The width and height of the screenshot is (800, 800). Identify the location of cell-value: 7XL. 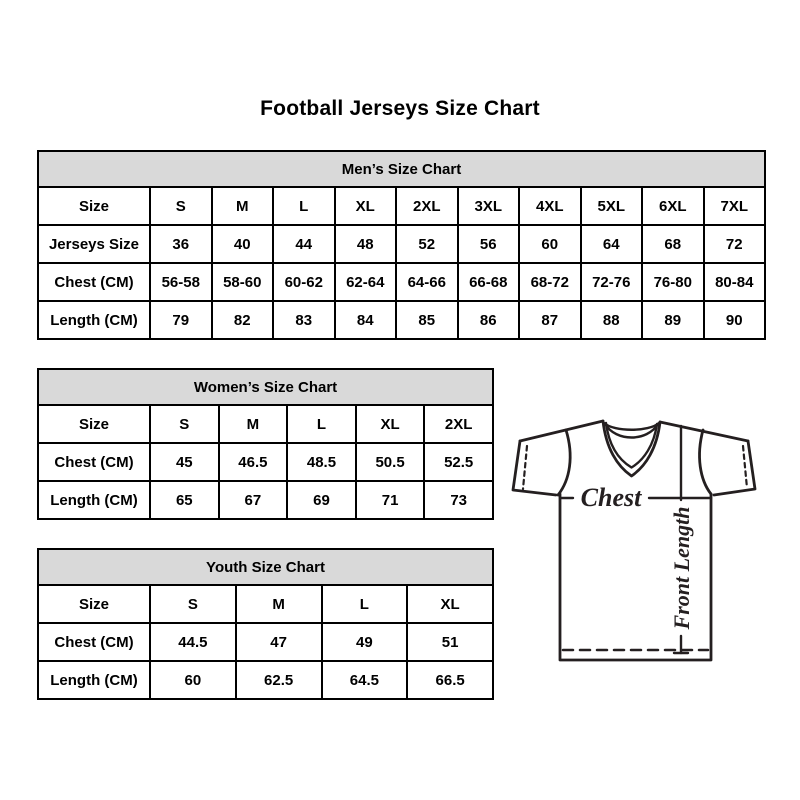
(734, 206).